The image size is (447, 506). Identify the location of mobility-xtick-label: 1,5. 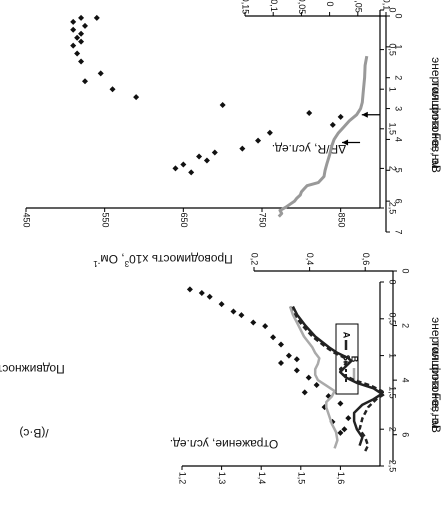
(393, 129).